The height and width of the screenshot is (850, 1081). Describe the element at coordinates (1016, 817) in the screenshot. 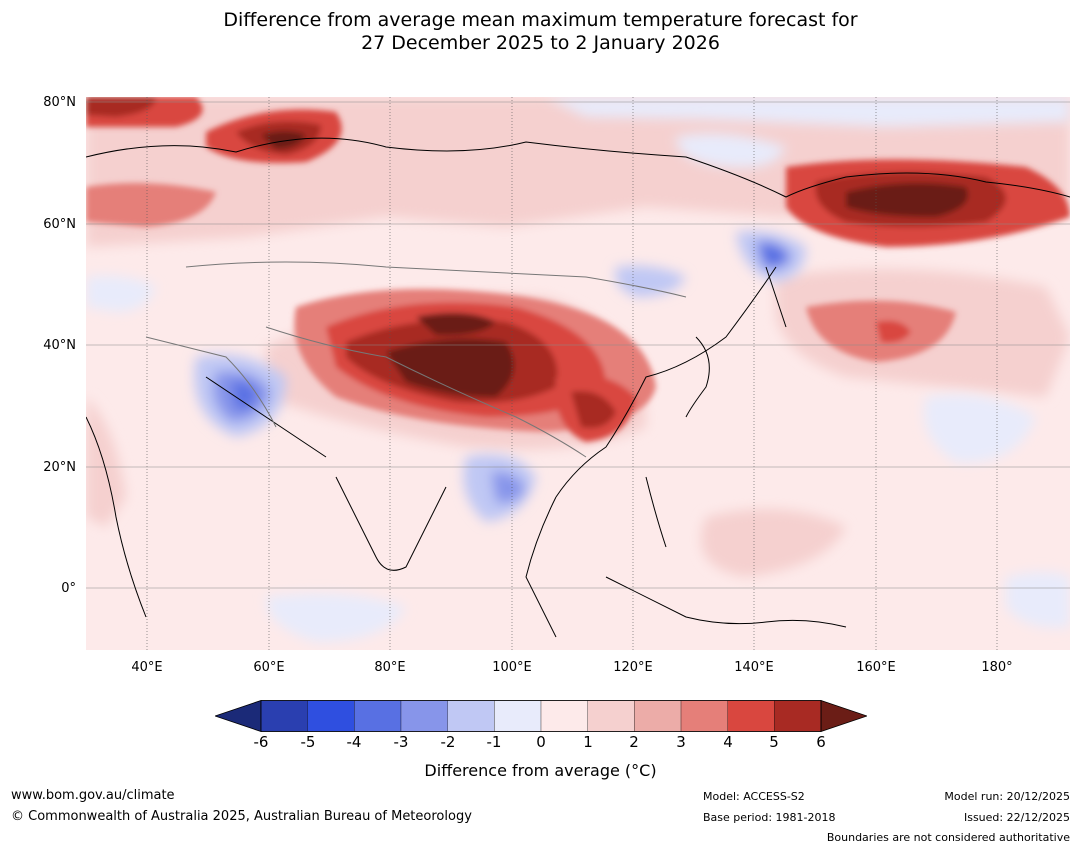

I see `footer-issued: Issued: 22/12/2025` at that location.